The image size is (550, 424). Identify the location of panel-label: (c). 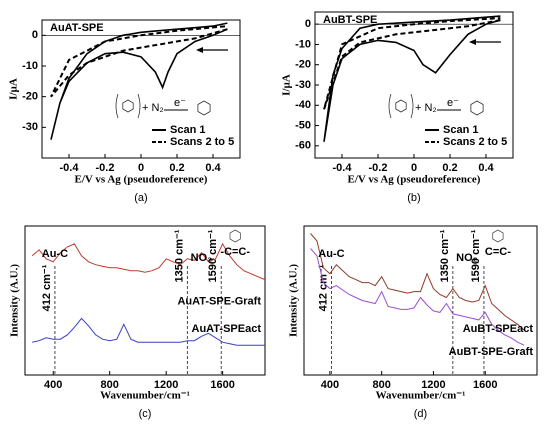
(145, 414).